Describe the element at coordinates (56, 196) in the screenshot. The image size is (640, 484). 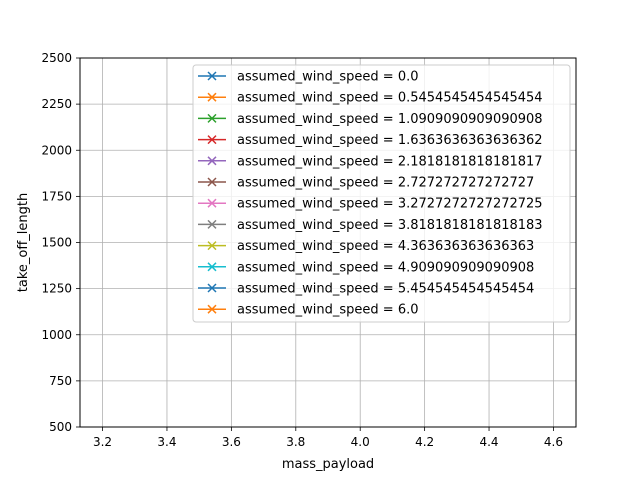
I see `y-tick-label: 1750` at that location.